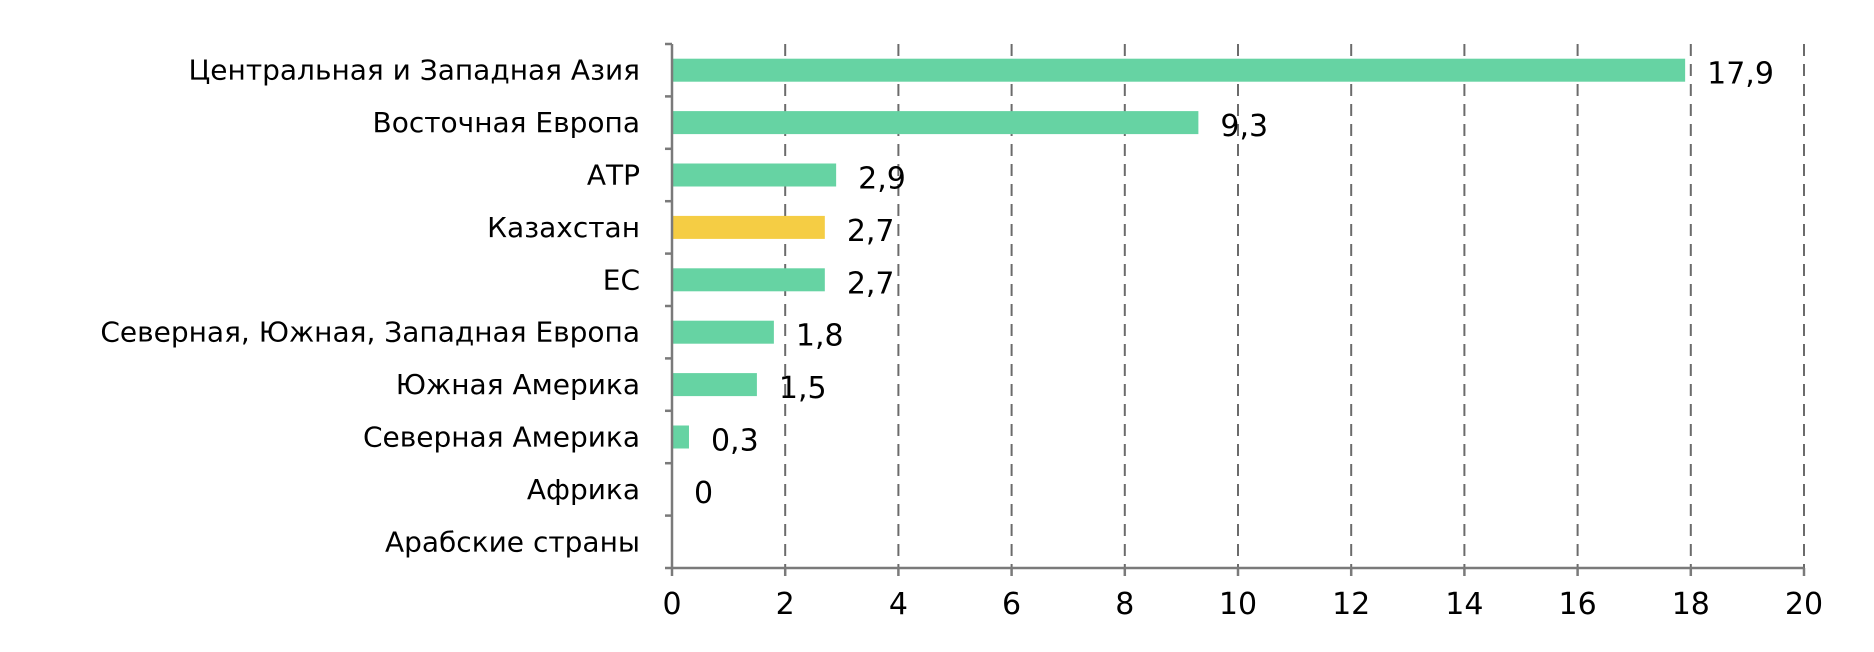 The width and height of the screenshot is (1874, 652). What do you see at coordinates (563, 227) in the screenshot?
I see `category-label: Казахстан` at bounding box center [563, 227].